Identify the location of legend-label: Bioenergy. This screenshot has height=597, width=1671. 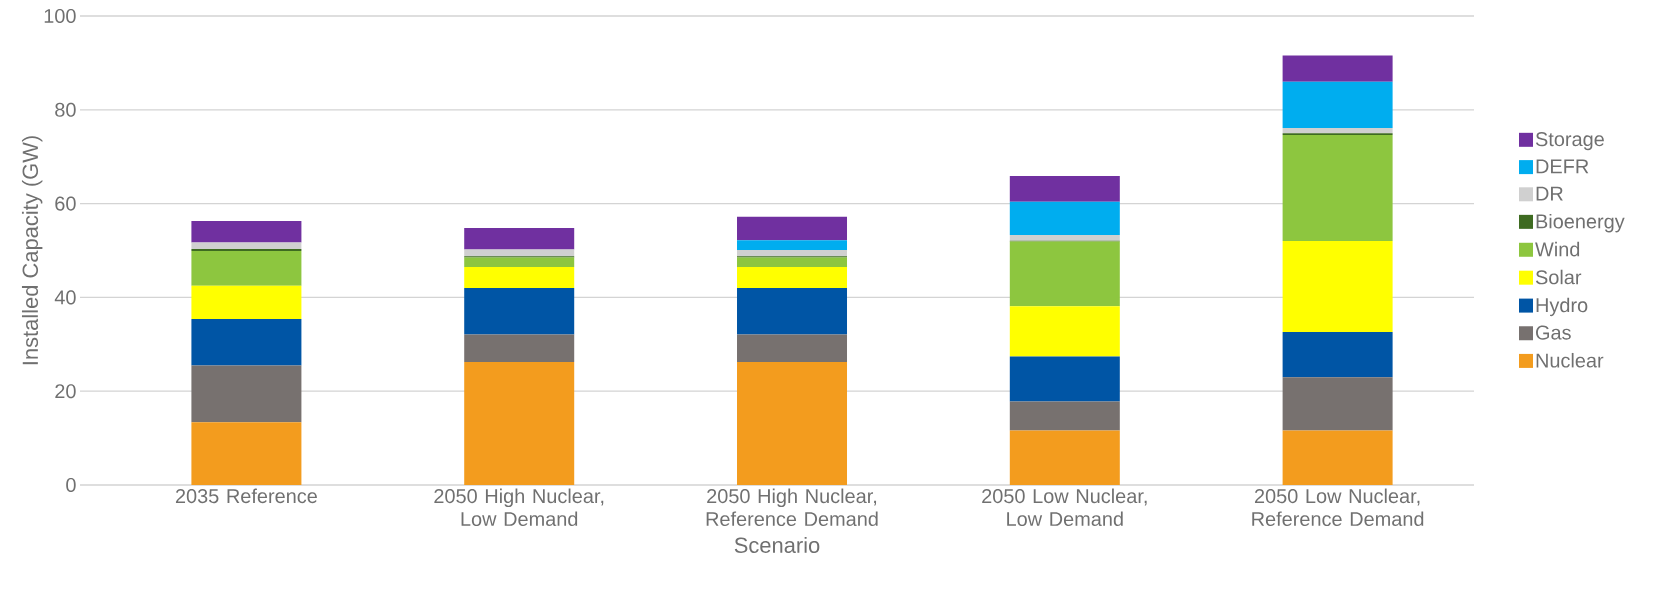
(1580, 223).